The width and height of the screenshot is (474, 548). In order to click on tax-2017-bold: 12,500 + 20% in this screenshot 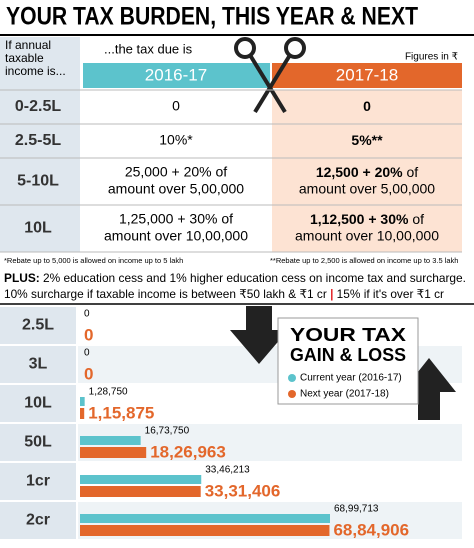, I will do `click(359, 172)`.